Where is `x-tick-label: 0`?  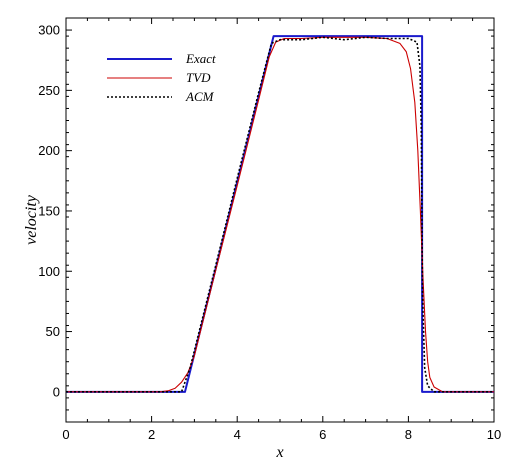 x-tick-label: 0 is located at coordinates (65, 434).